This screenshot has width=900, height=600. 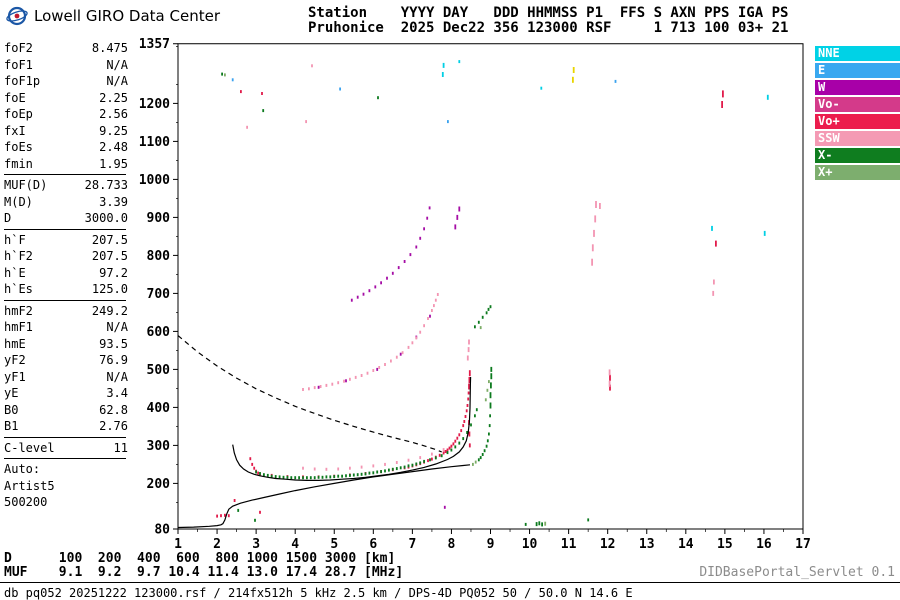 I want to click on param-label: B0, so click(x=11, y=409).